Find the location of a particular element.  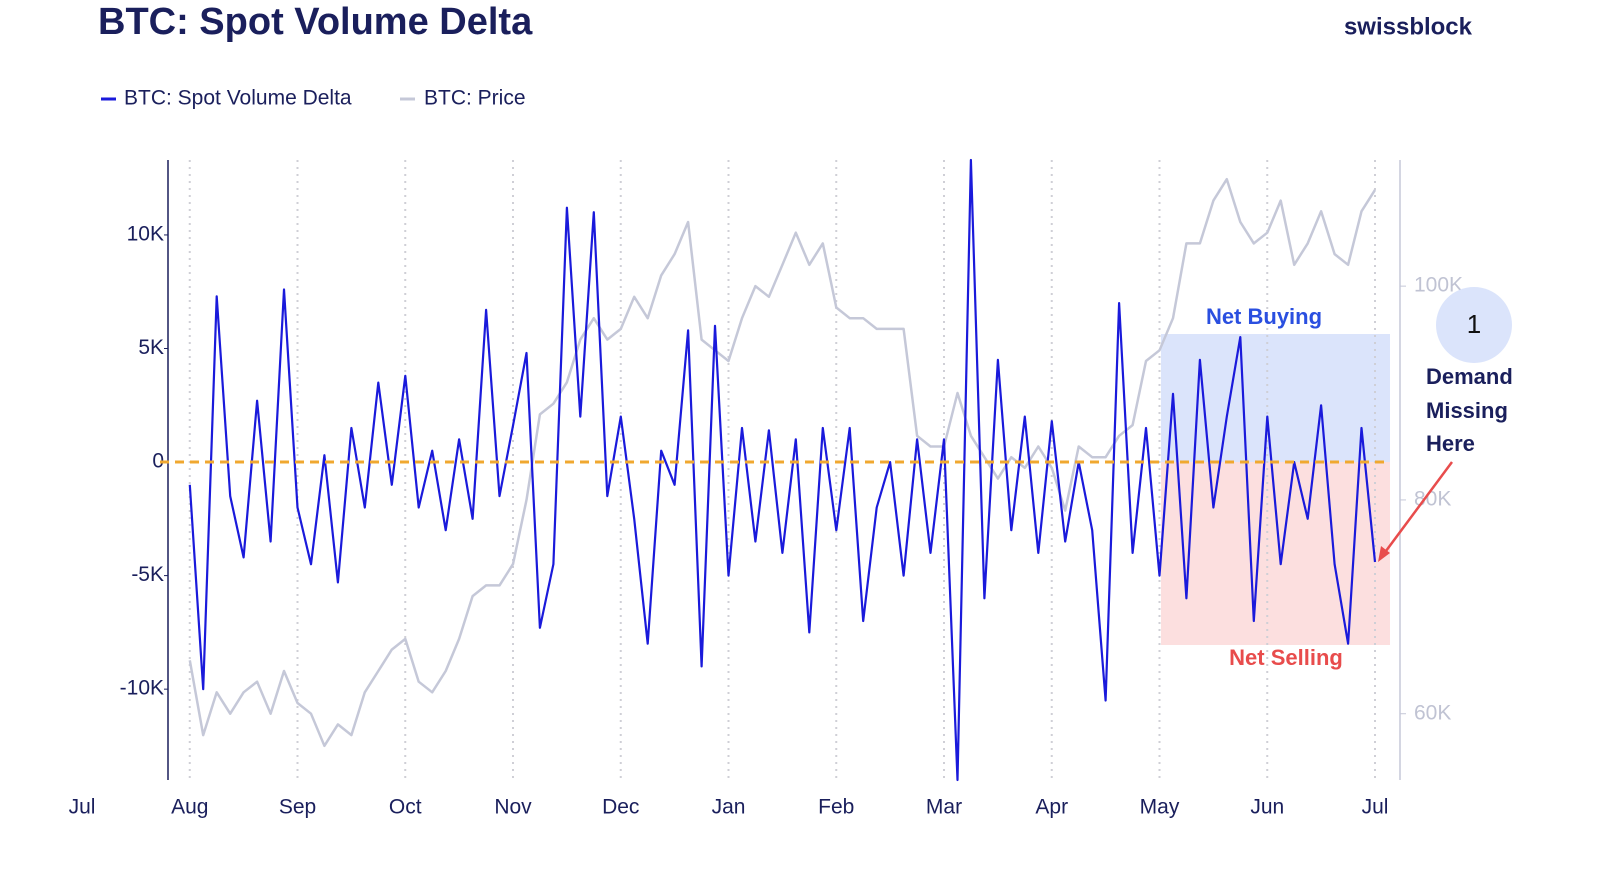

y-tick-label: 5K is located at coordinates (151, 347).